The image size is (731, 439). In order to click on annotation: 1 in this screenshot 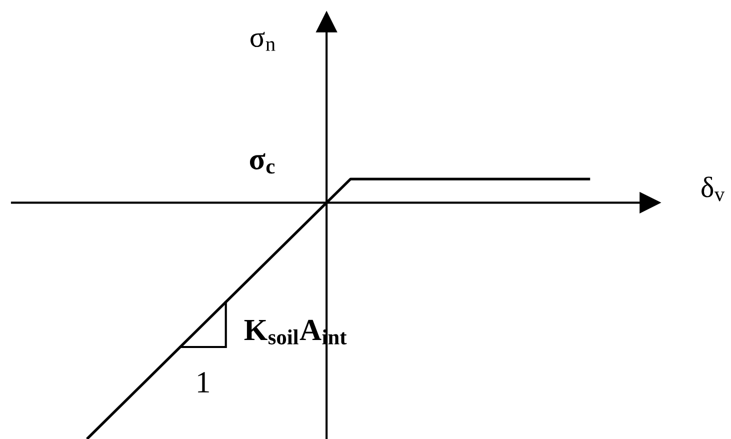, I will do `click(203, 382)`.